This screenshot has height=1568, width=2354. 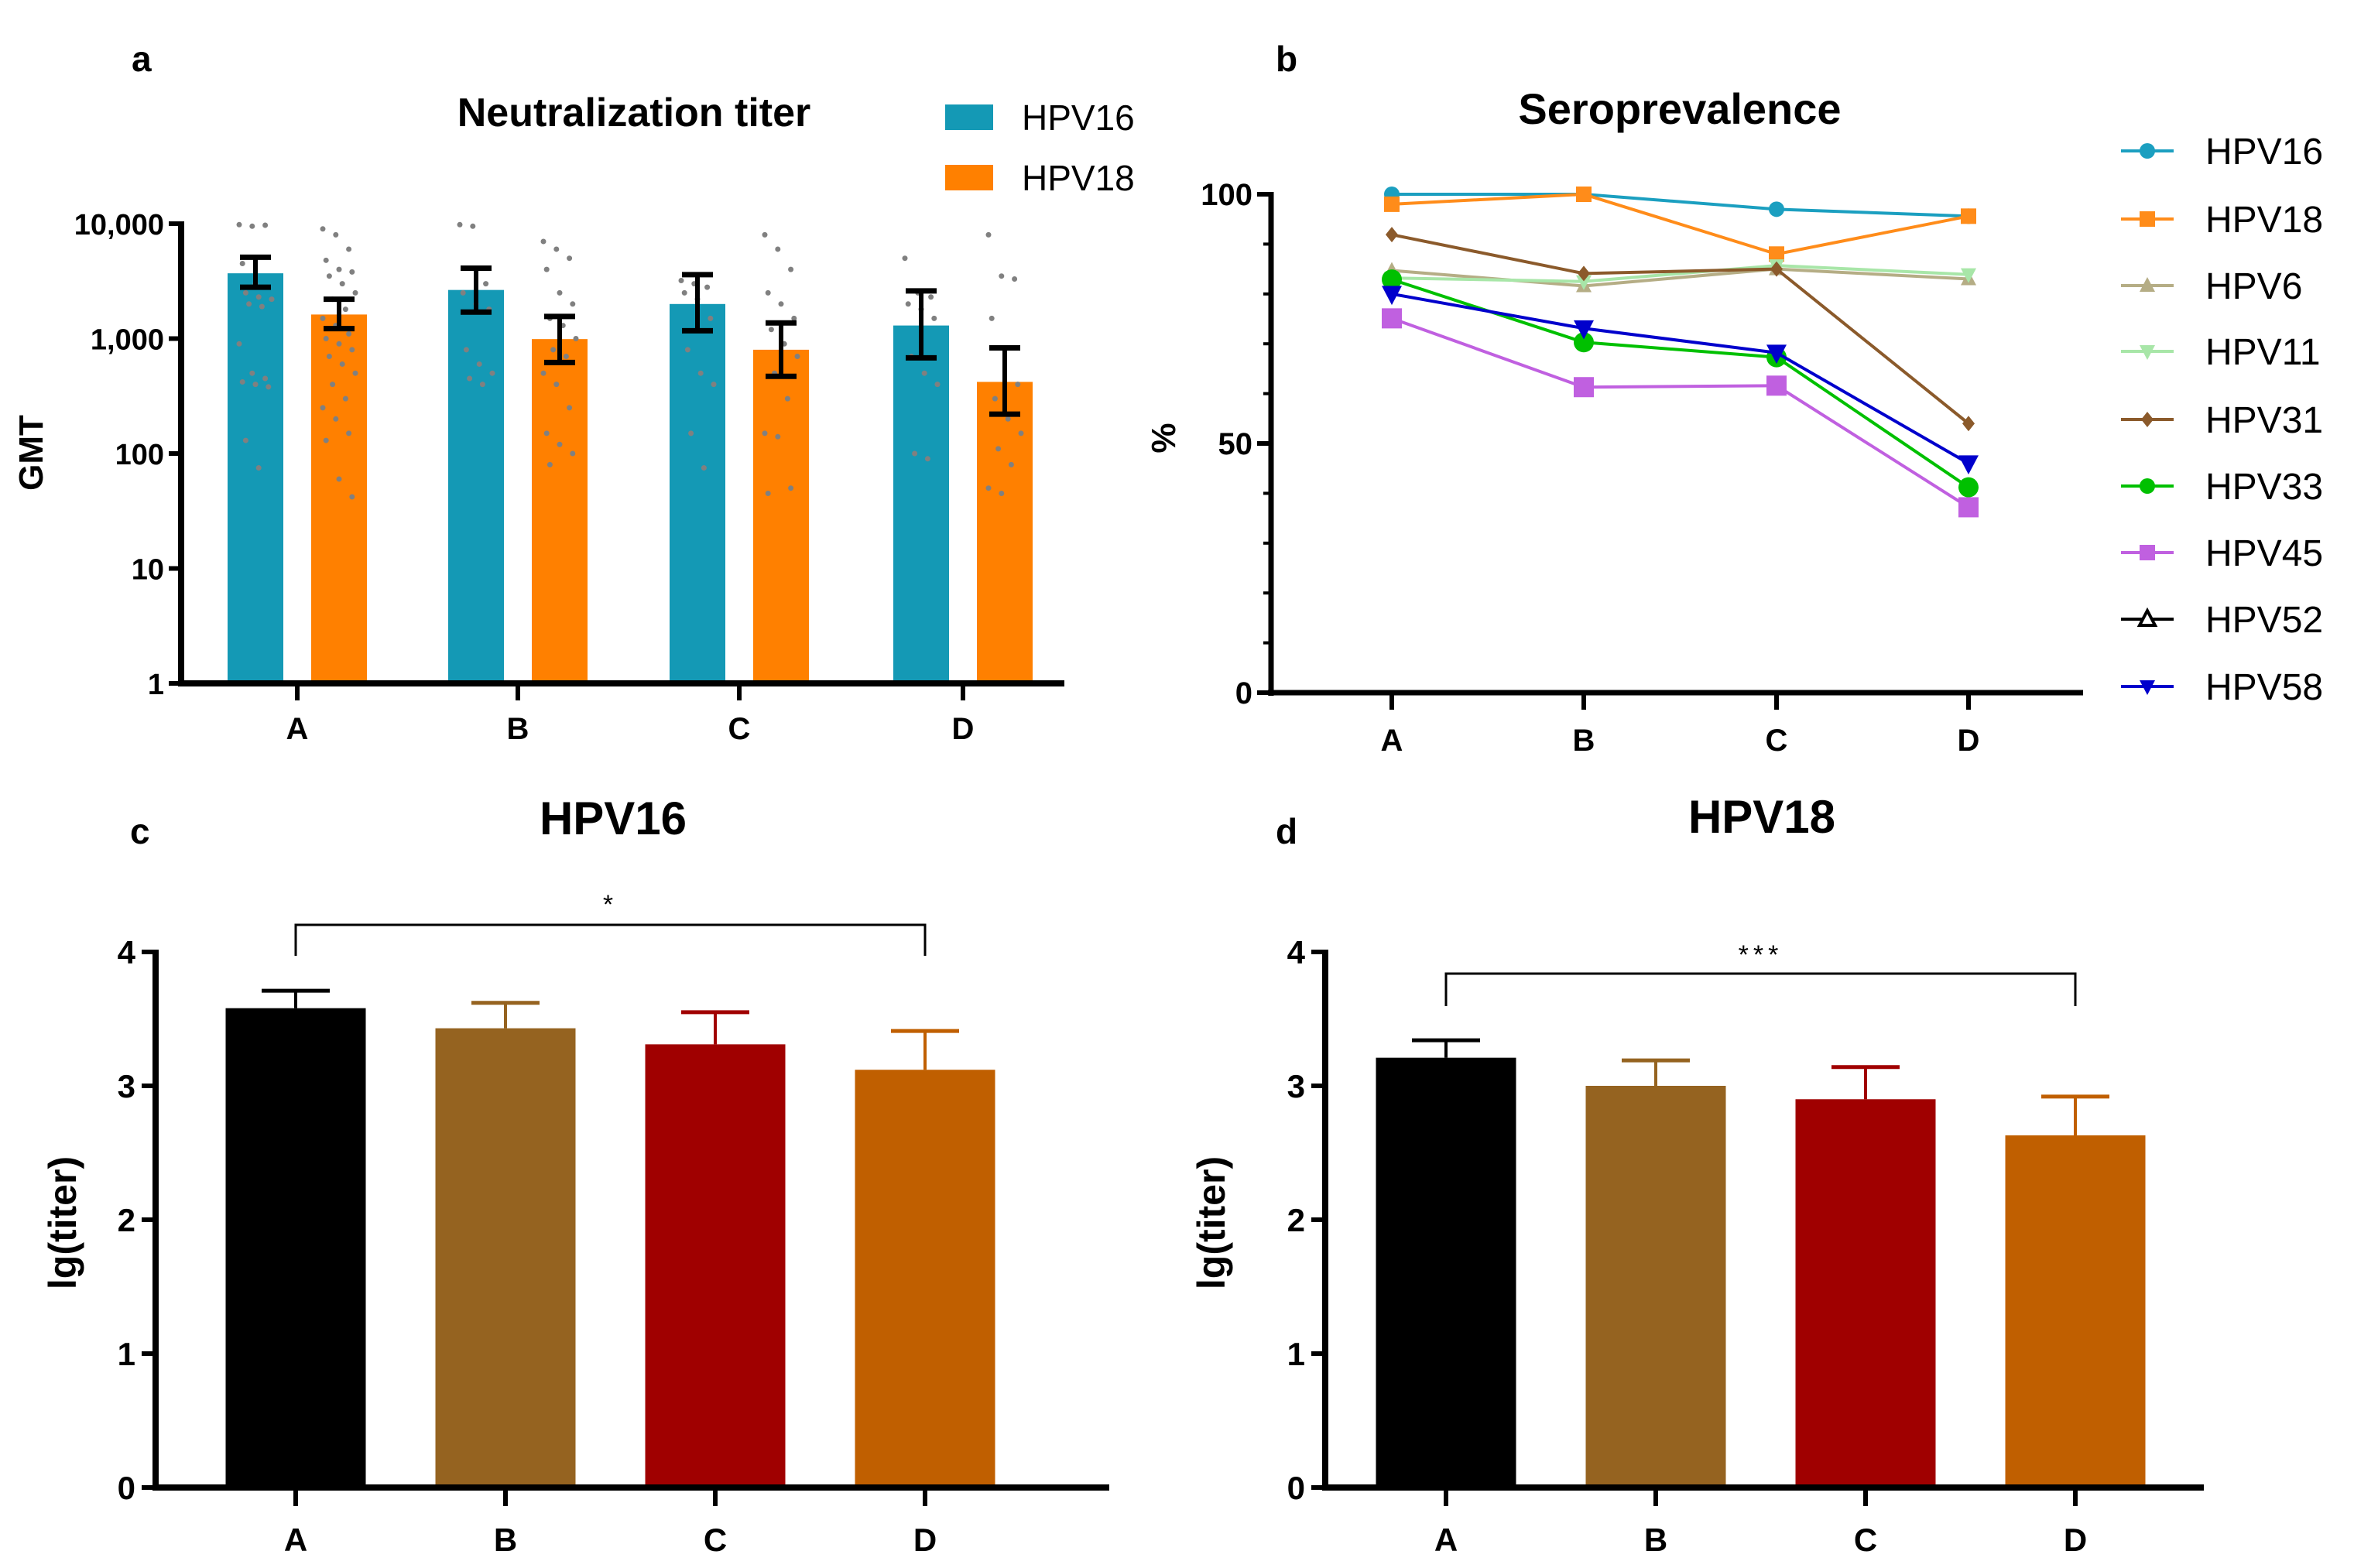 I want to click on legend-marker-HPV31, so click(x=2147, y=419).